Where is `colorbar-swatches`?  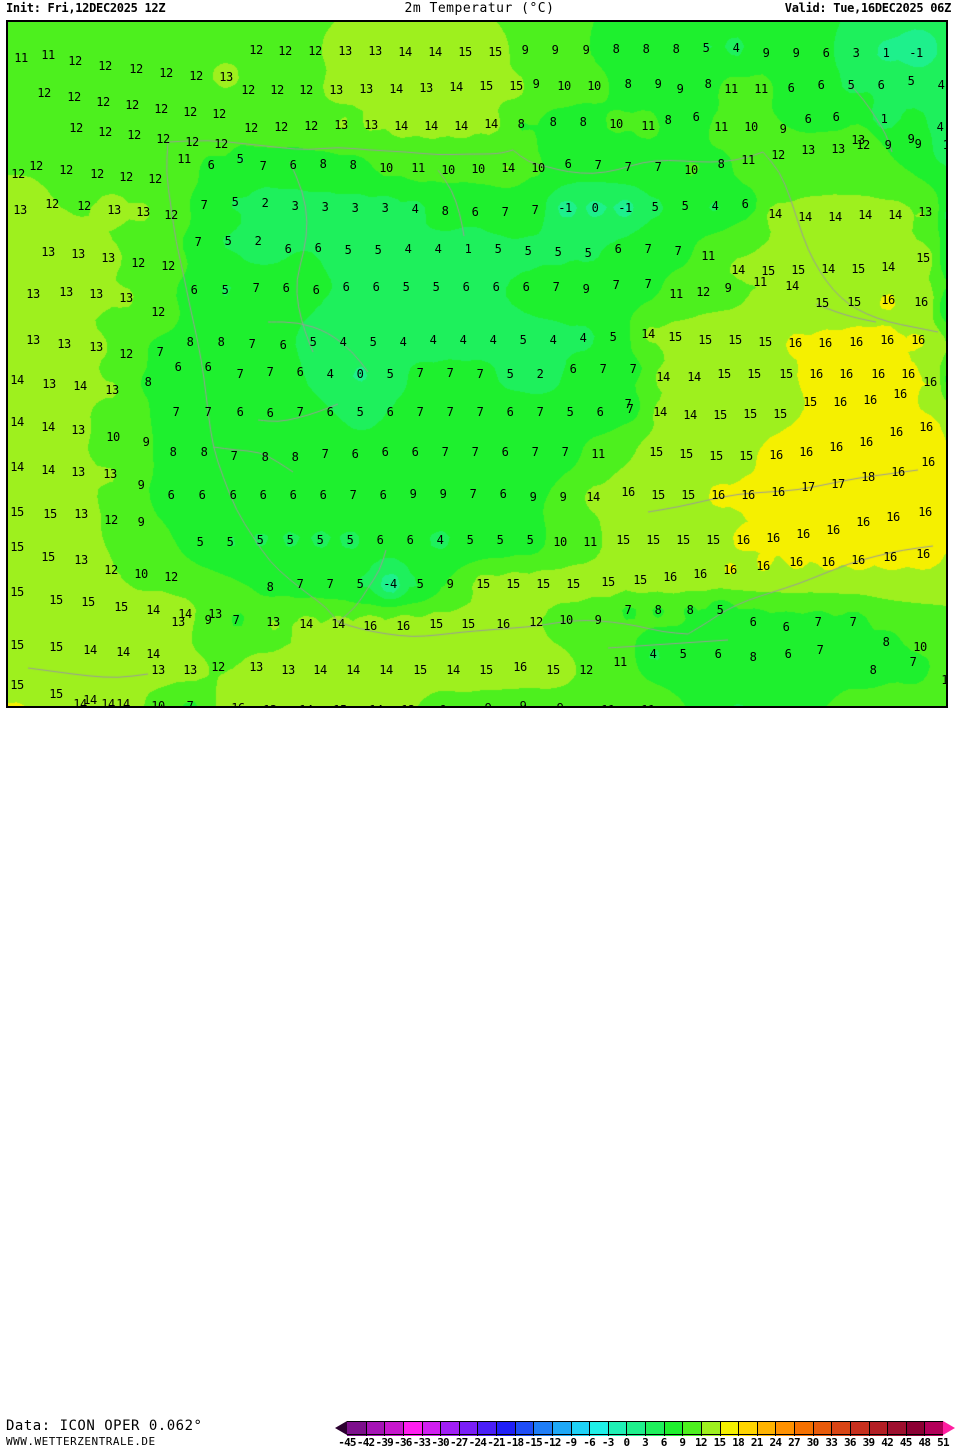
colorbar-swatches is located at coordinates (645, 1428).